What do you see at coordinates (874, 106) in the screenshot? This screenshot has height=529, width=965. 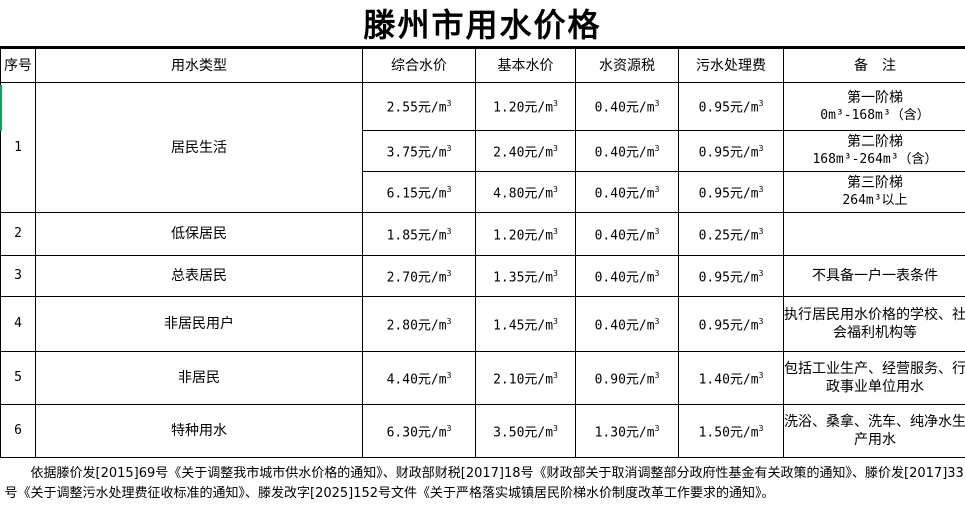 I see `note-cell: 第一阶梯 0m³-168m³（含）` at bounding box center [874, 106].